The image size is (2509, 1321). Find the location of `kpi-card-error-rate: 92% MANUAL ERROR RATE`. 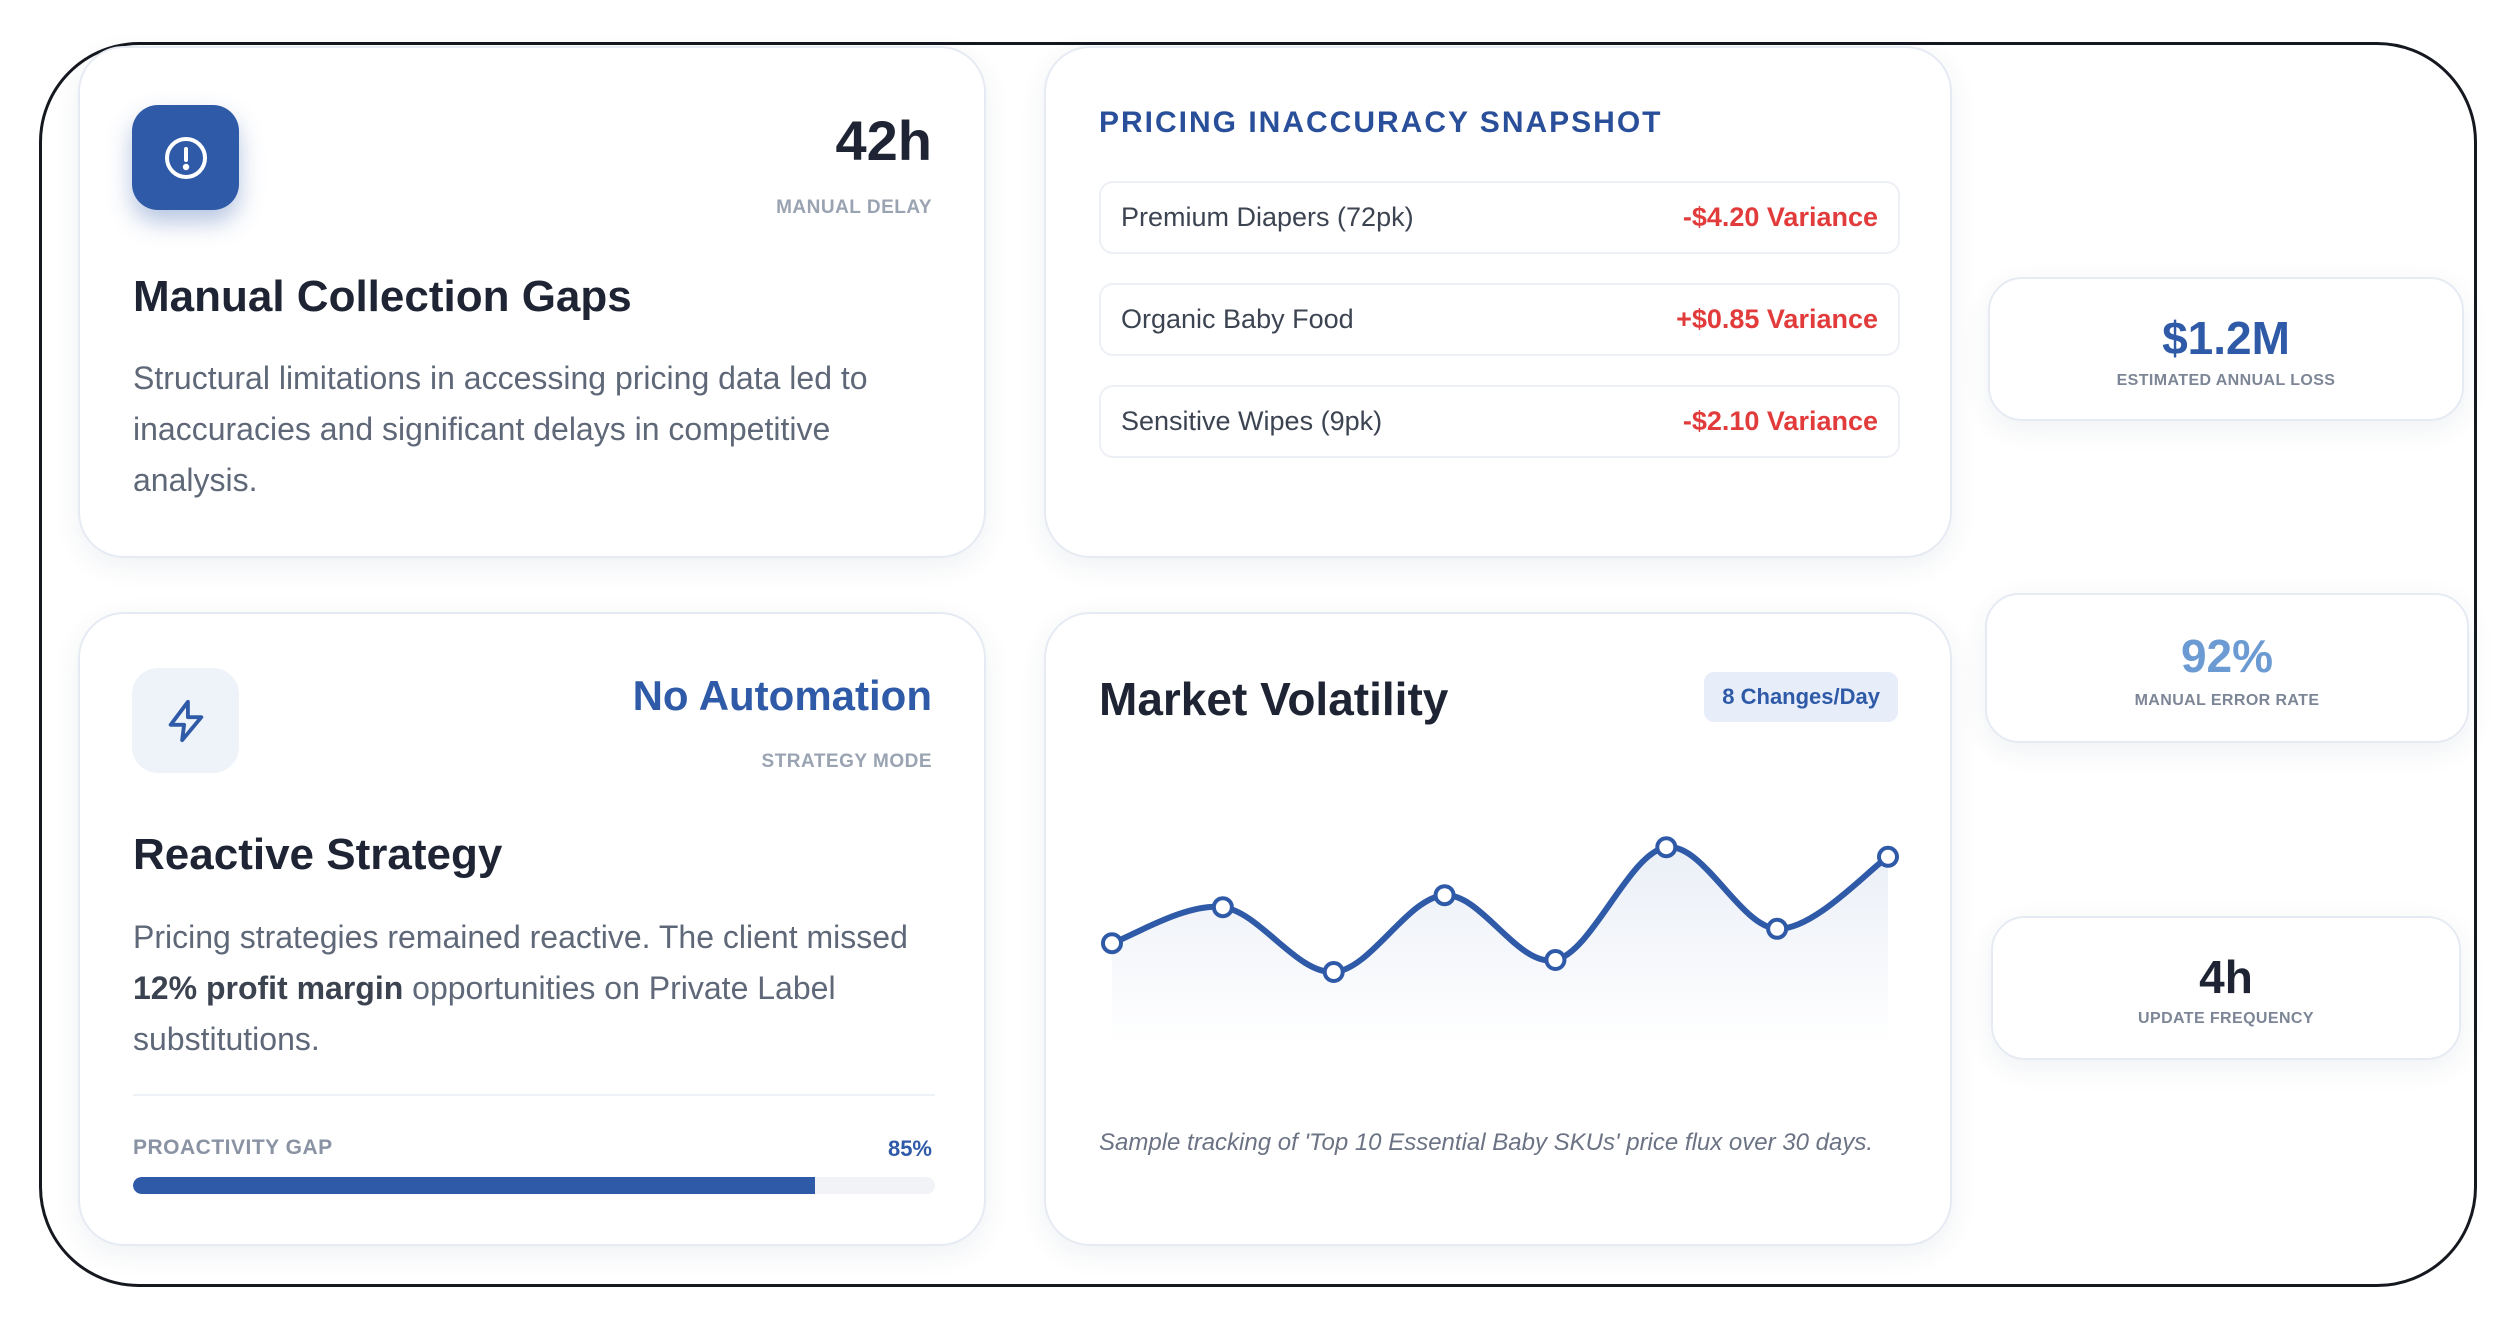

kpi-card-error-rate: 92% MANUAL ERROR RATE is located at coordinates (2227, 668).